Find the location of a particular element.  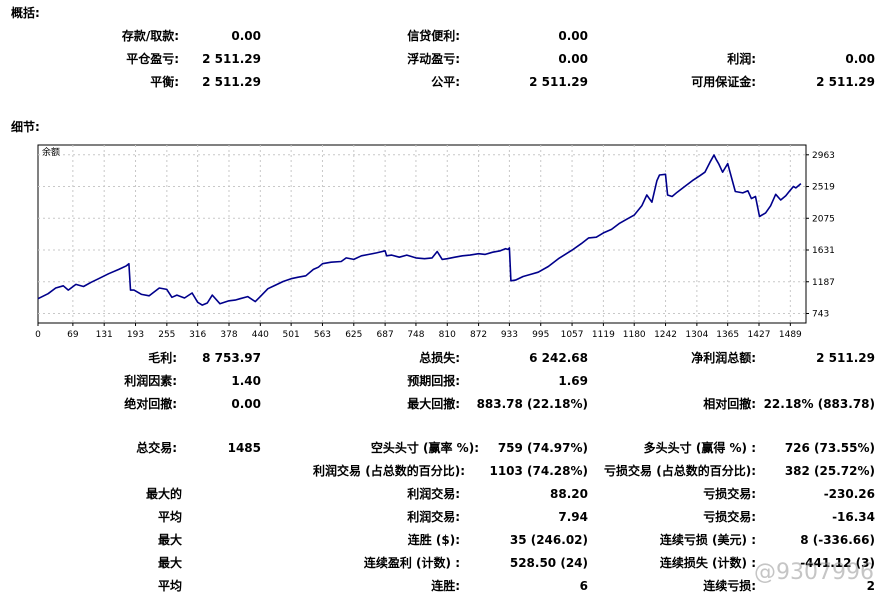

long-positions-value: 726 (73.55%) is located at coordinates (829, 448).